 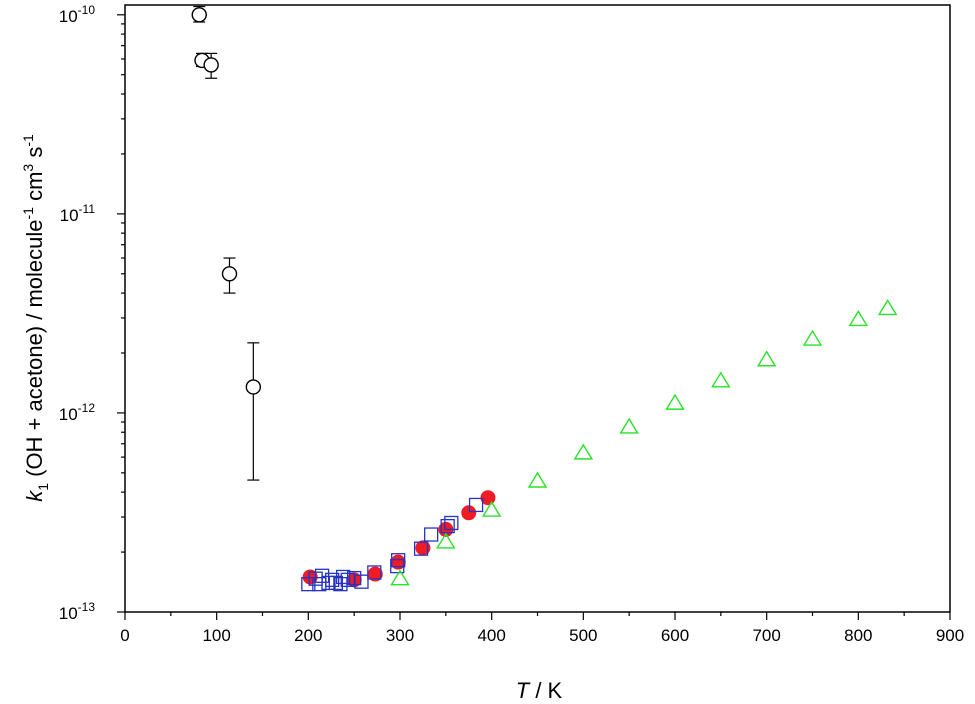 I want to click on x-axis-label-unit: / K, so click(x=545, y=690).